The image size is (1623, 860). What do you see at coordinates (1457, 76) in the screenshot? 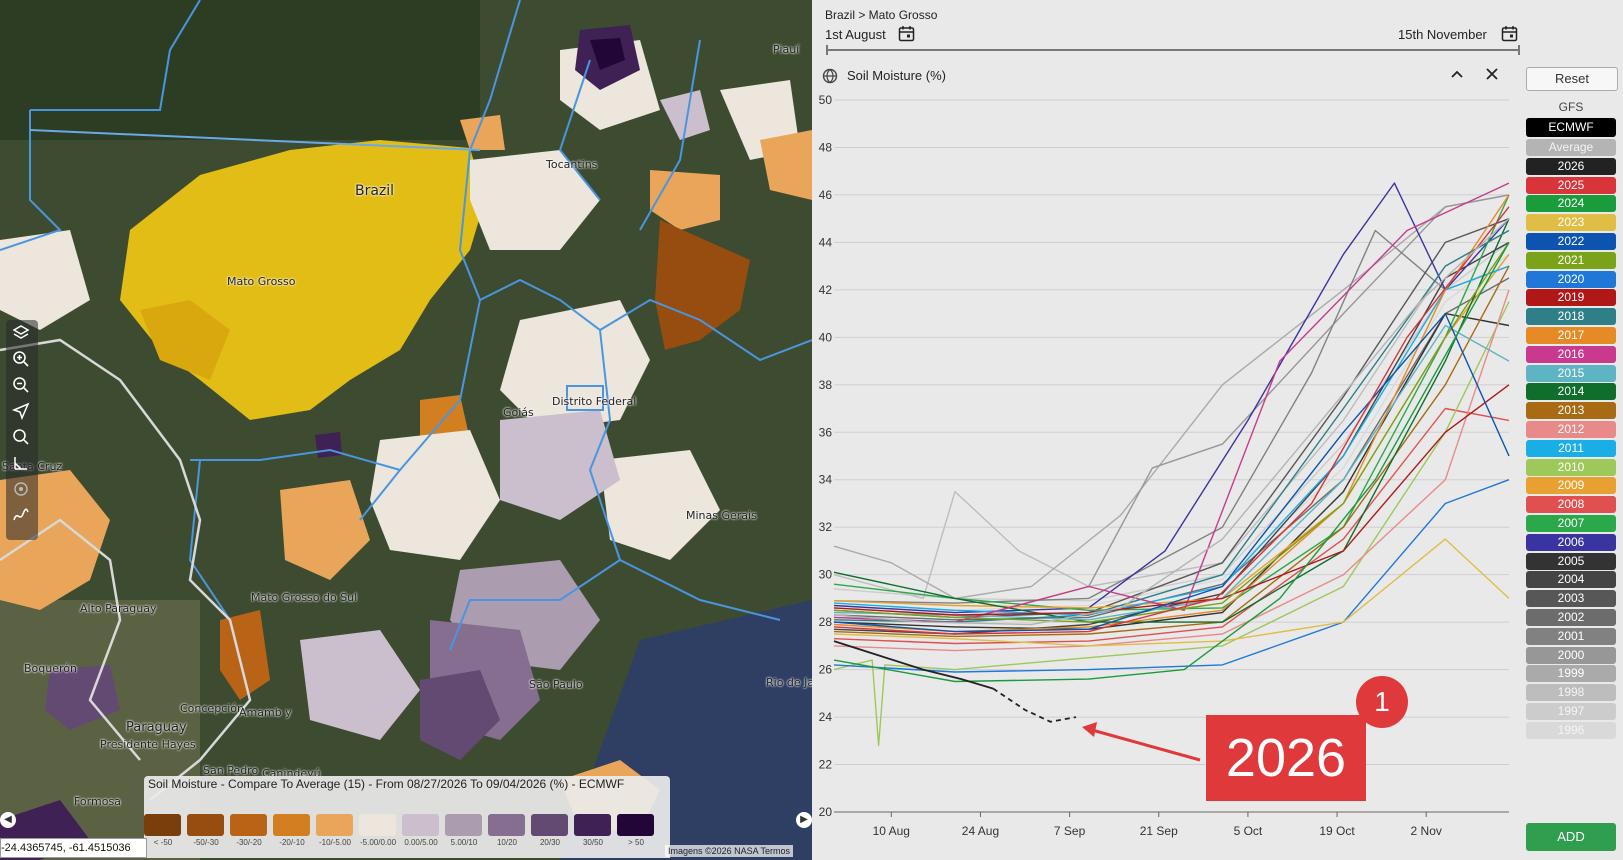
I see `collapse-chevron-icon` at bounding box center [1457, 76].